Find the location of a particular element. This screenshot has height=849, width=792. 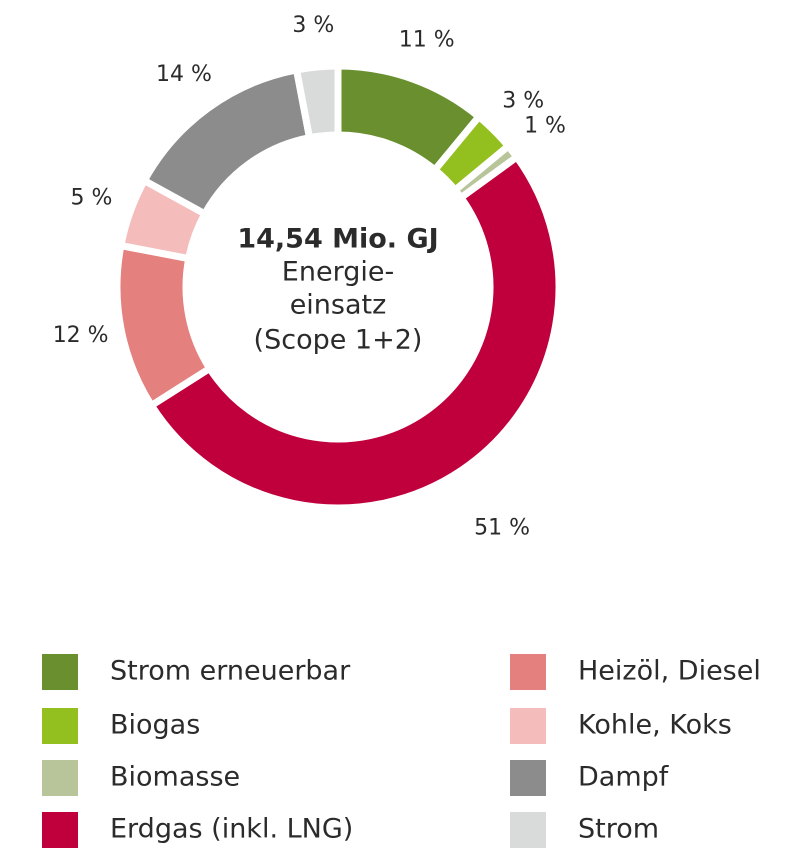

center-title: 14,54 Mio. GJ is located at coordinates (337, 239).